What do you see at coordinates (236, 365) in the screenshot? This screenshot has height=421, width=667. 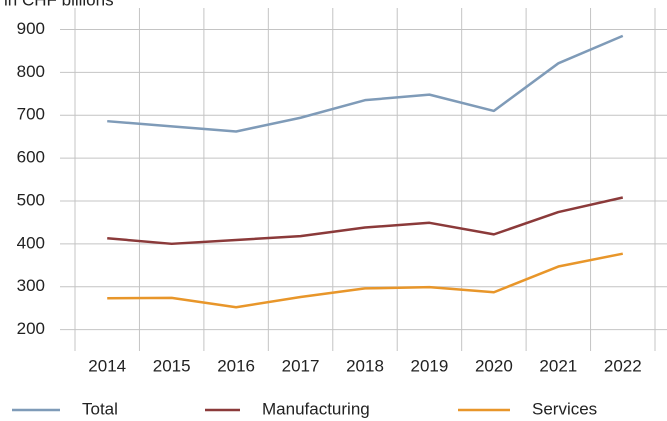 I see `x-tick-label: 2016` at bounding box center [236, 365].